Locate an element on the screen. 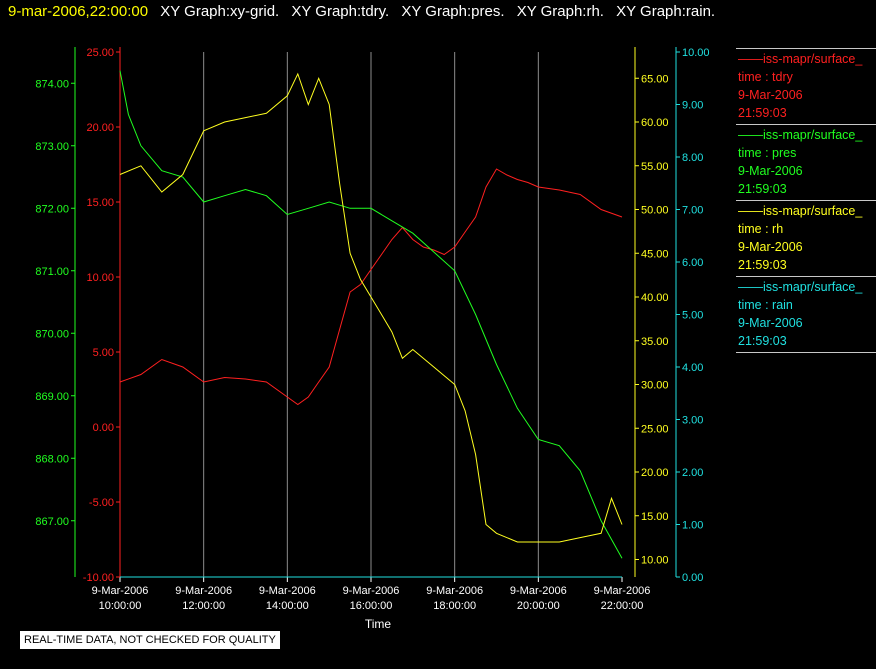 This screenshot has height=669, width=876. quality-notice: REAL-TIME DATA, NOT CHECKED FOR QUALITY is located at coordinates (150, 640).